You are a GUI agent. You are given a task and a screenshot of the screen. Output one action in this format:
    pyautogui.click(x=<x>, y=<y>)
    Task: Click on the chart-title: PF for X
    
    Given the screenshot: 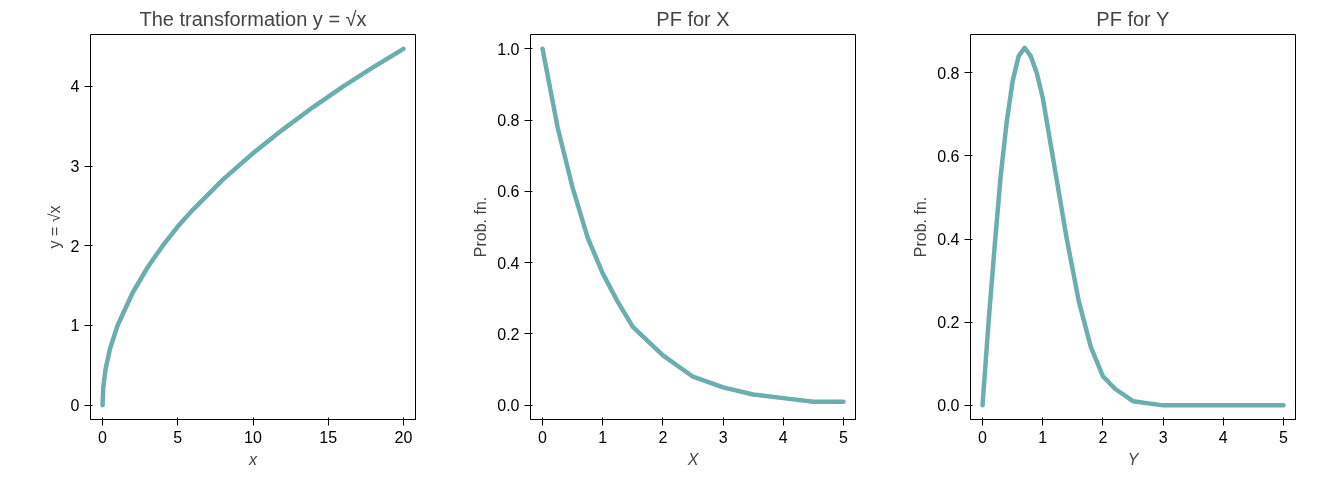 What is the action you would take?
    pyautogui.click(x=693, y=18)
    